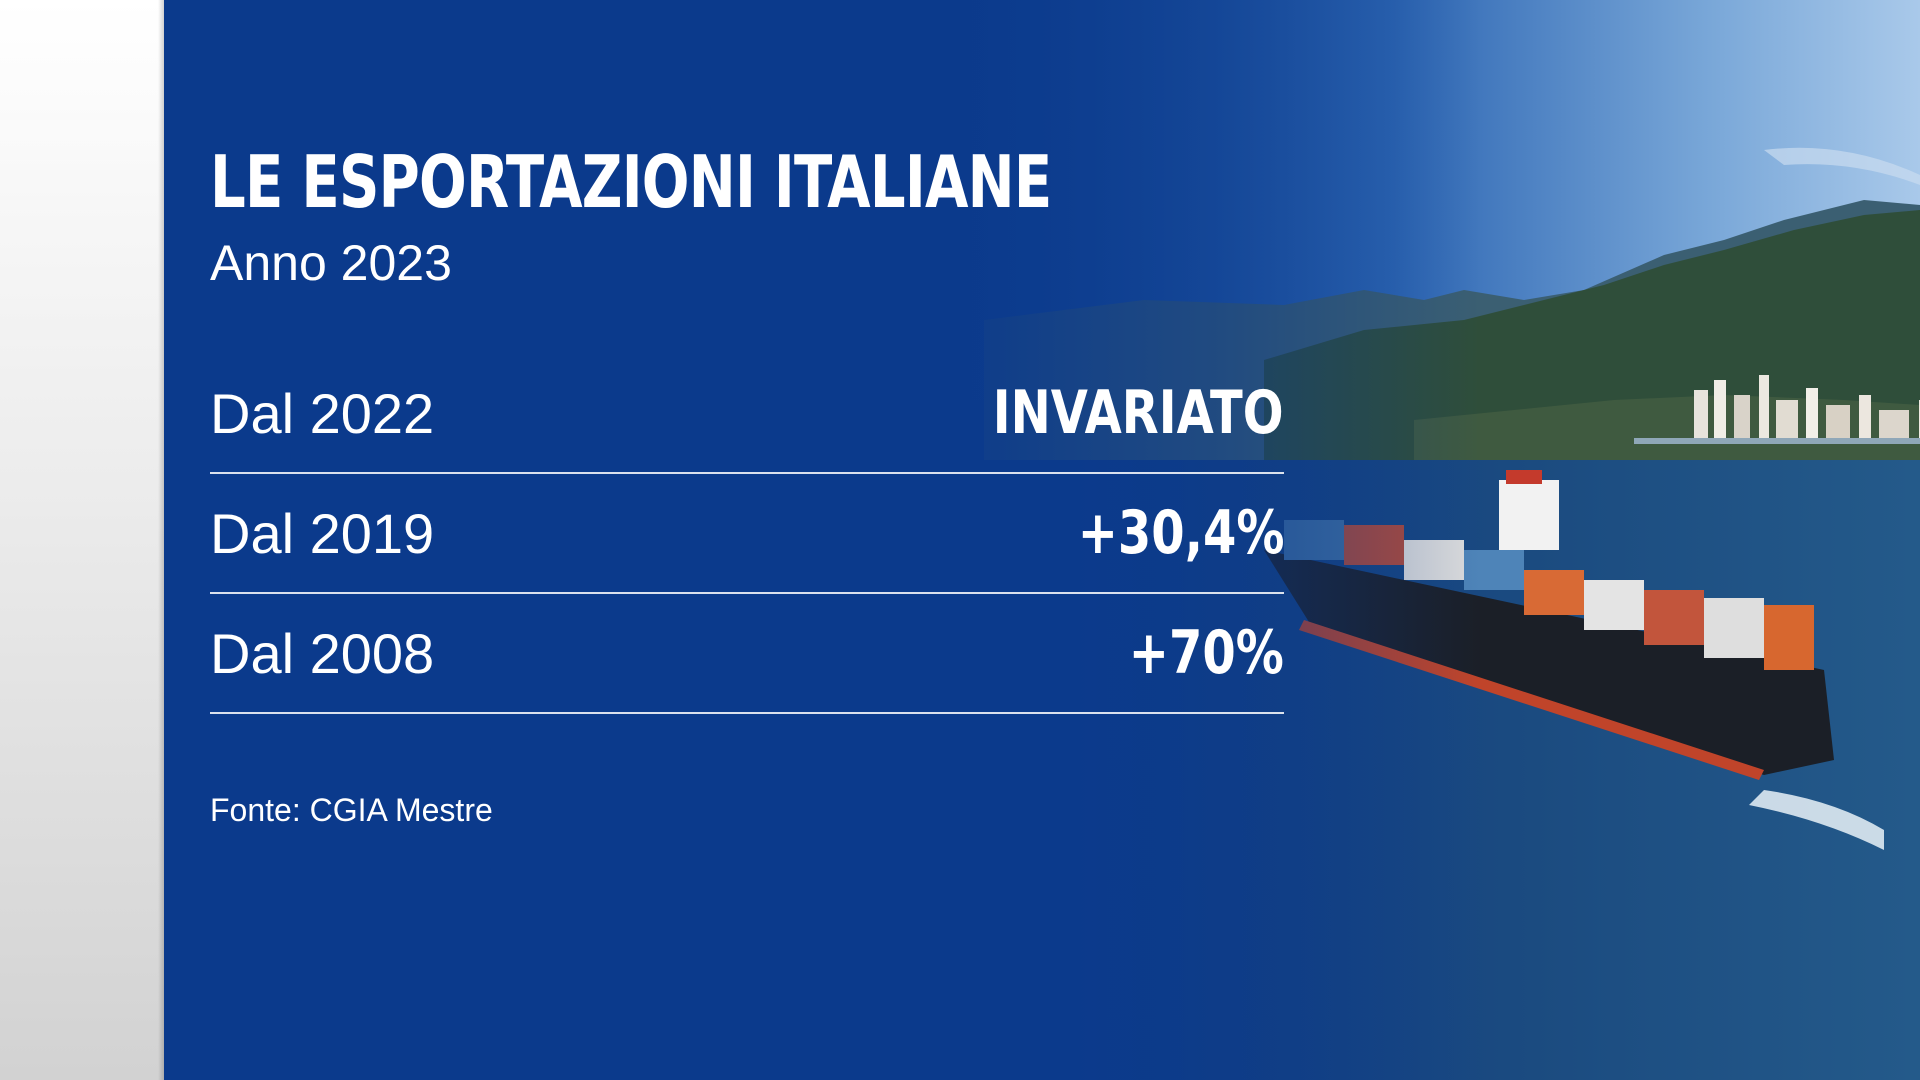 The height and width of the screenshot is (1080, 1920). What do you see at coordinates (747, 414) in the screenshot?
I see `stat-row-2022: Dal 2022 INVARIATO` at bounding box center [747, 414].